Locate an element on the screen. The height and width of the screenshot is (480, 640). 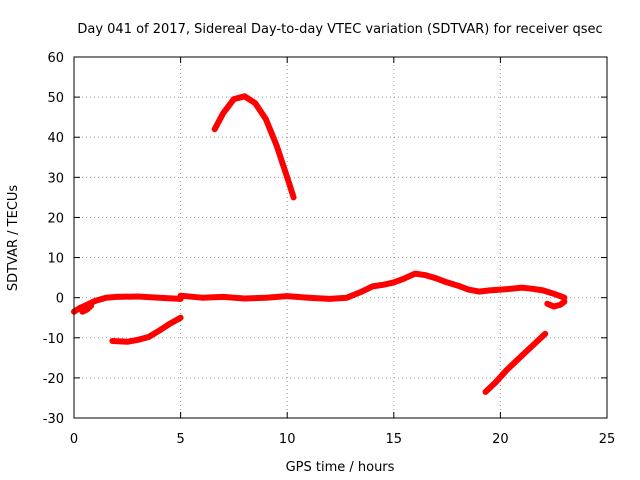
x-tick-label: 10 is located at coordinates (287, 439).